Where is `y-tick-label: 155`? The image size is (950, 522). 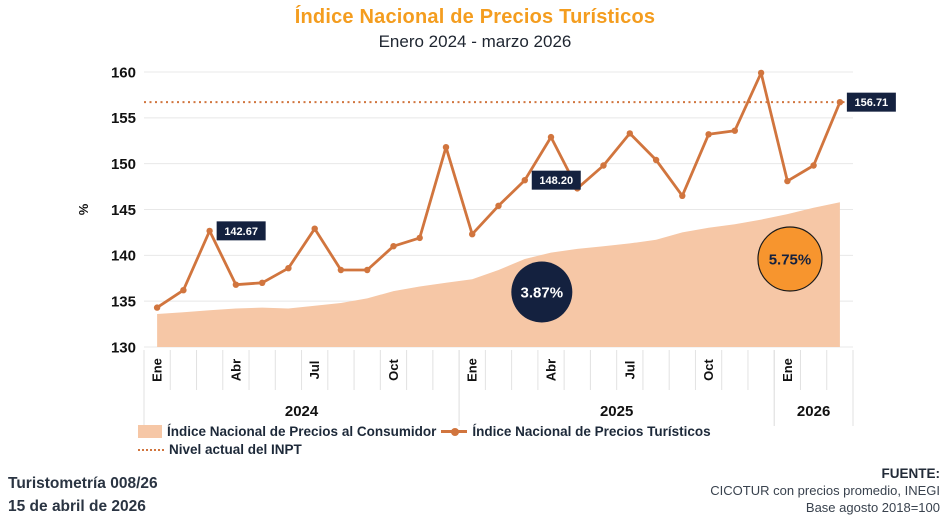
y-tick-label: 155 is located at coordinates (123, 118).